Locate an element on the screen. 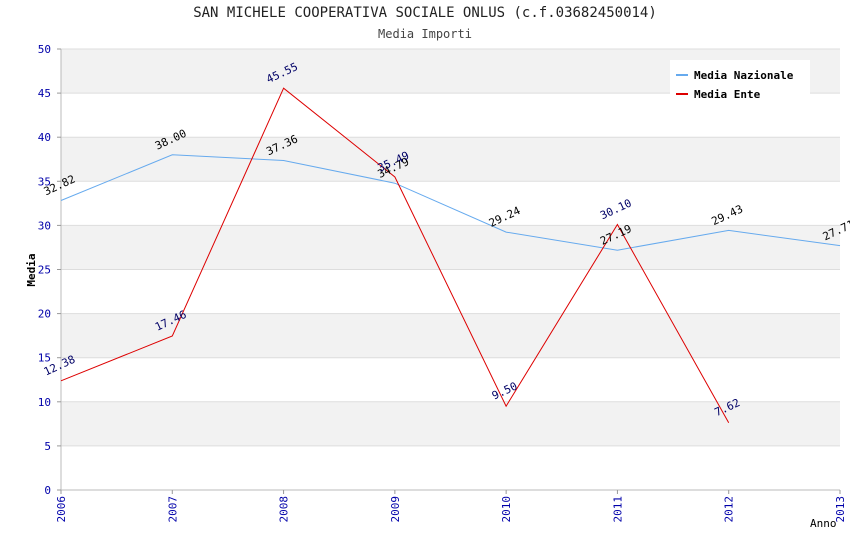  x-axis-label: Anno is located at coordinates (823, 523).